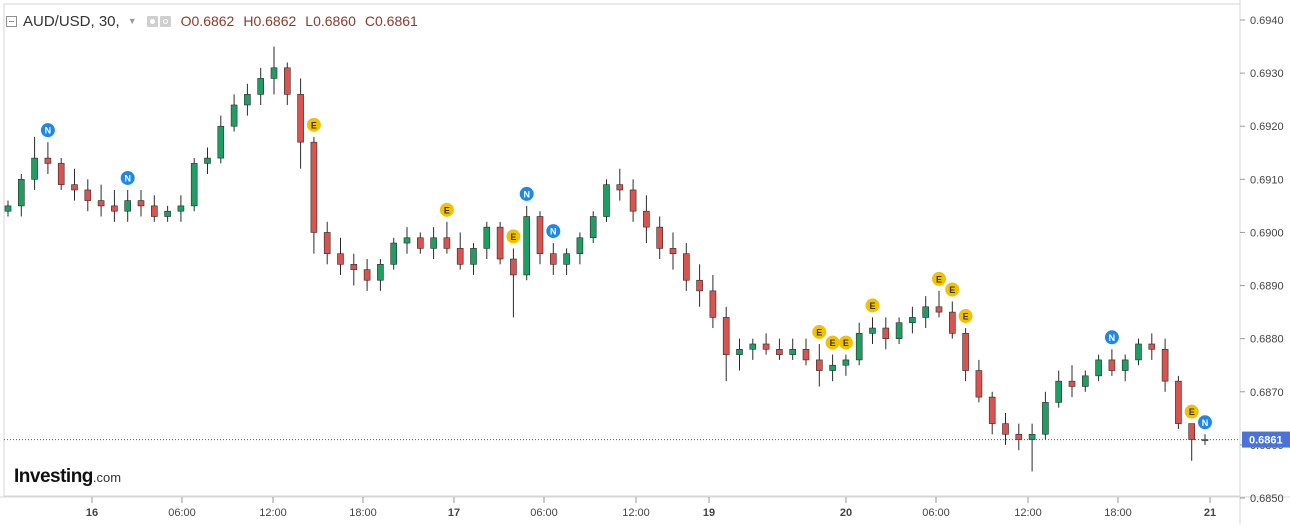  What do you see at coordinates (1267, 393) in the screenshot?
I see `price-label: 0.6870` at bounding box center [1267, 393].